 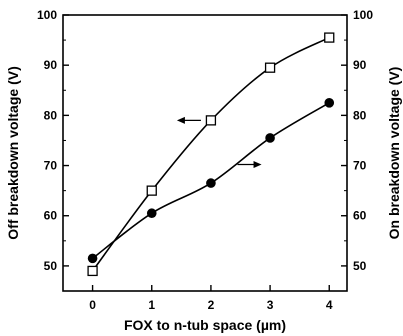 I want to click on y-right-tick-label: 100, so click(x=363, y=15).